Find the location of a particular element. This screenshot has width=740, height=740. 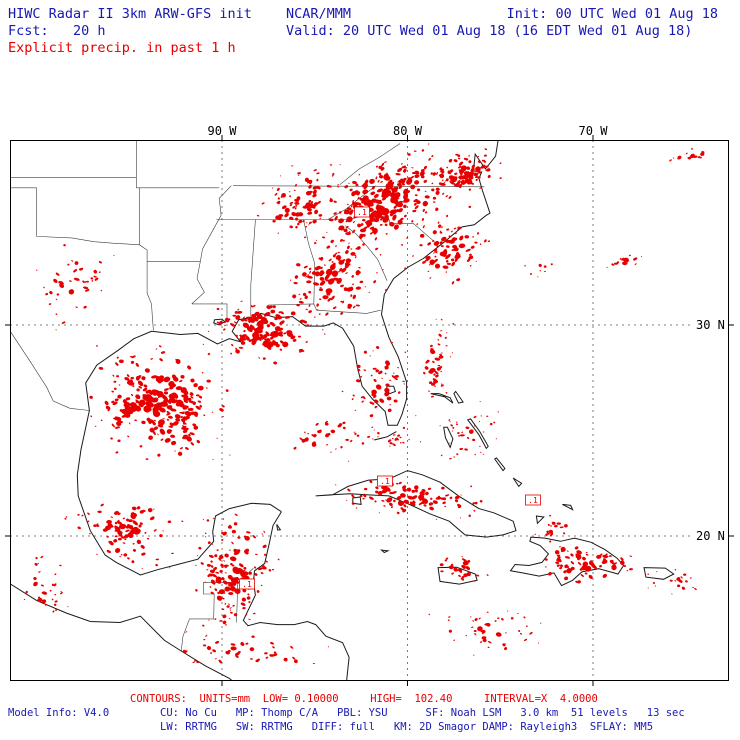

model-info: Model Info: V4.0 is located at coordinates (59, 713).